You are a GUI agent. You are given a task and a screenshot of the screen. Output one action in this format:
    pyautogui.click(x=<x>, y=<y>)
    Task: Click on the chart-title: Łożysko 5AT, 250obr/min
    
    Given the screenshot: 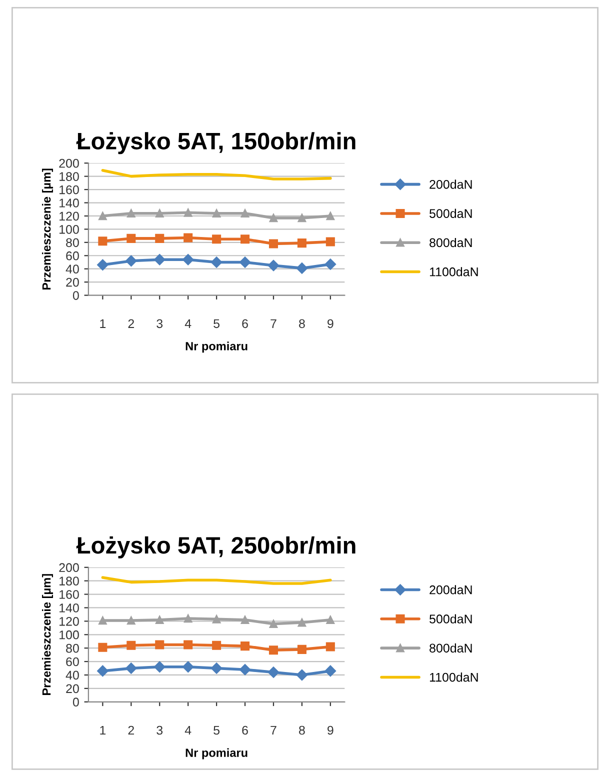 What is the action you would take?
    pyautogui.click(x=216, y=547)
    